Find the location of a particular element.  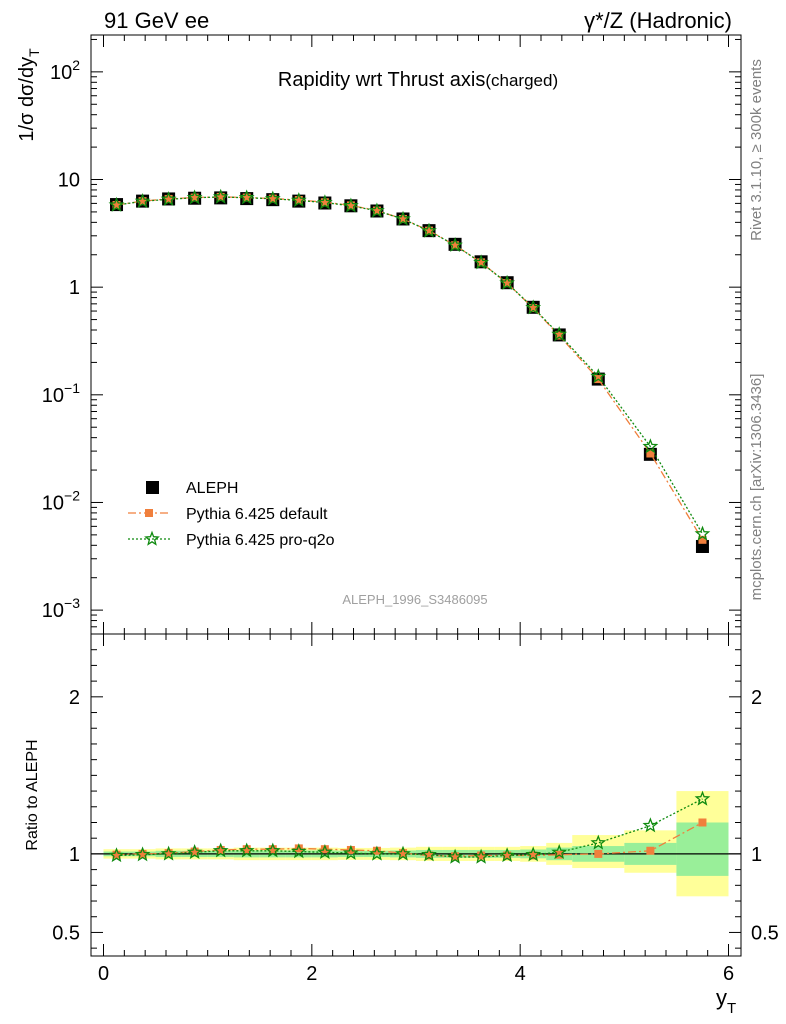

y-tick-label: 10⁻³ is located at coordinates (61, 608).